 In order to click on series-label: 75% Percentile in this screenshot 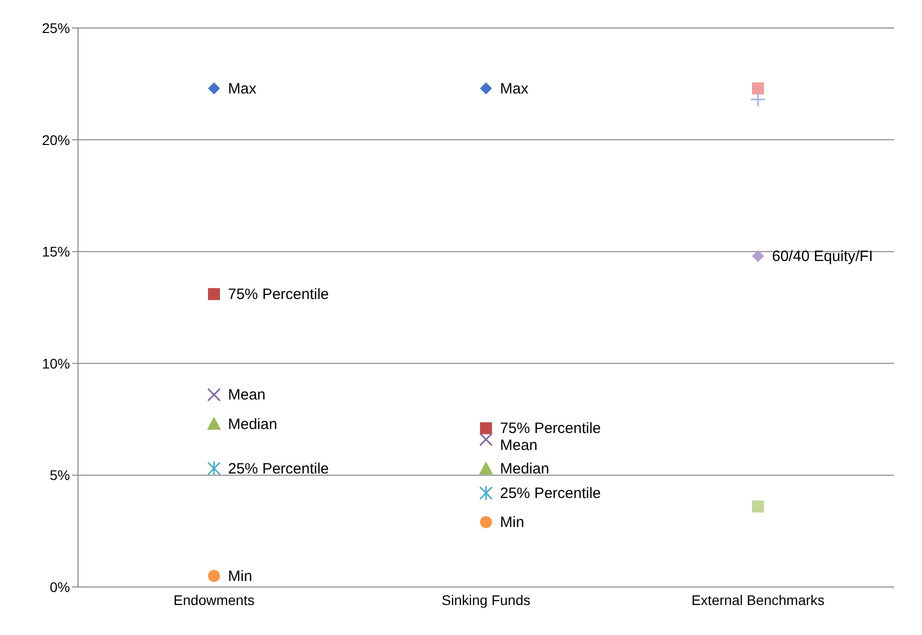, I will do `click(278, 295)`.